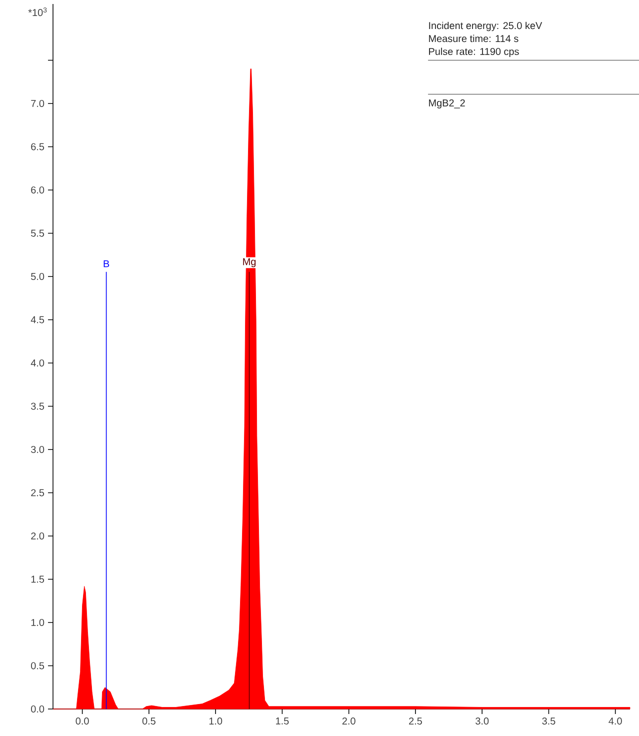 This screenshot has height=736, width=639. Describe the element at coordinates (37, 363) in the screenshot. I see `y-tick-label: 4.0` at that location.